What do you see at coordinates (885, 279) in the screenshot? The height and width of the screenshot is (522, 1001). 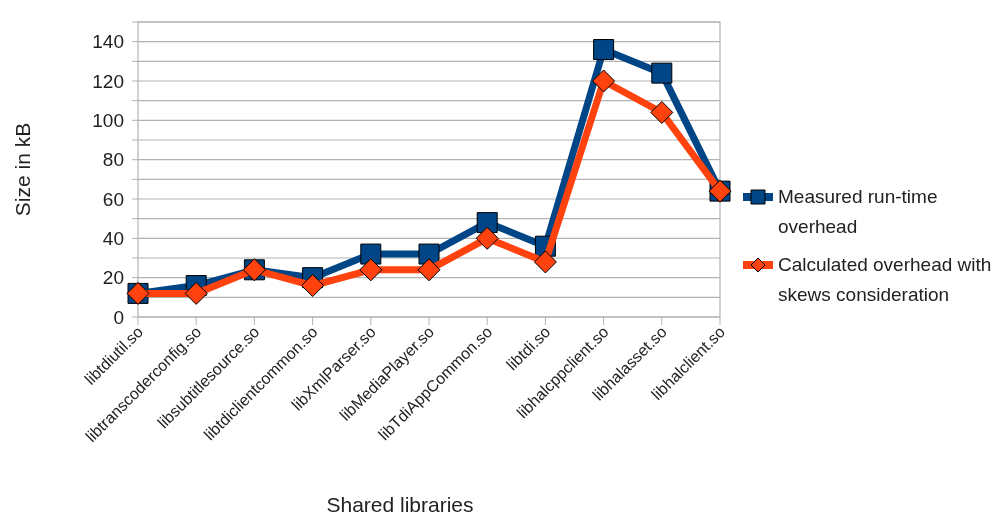 I see `legend-label: Calculated overhead with skews consideration` at bounding box center [885, 279].